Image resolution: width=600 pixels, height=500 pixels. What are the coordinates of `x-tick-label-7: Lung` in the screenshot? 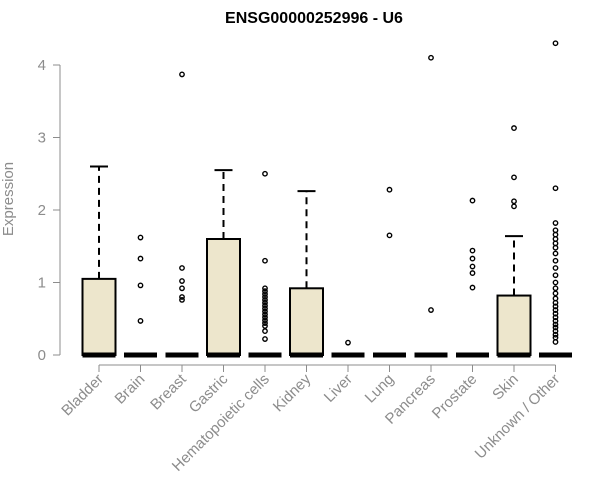 It's located at (380, 389).